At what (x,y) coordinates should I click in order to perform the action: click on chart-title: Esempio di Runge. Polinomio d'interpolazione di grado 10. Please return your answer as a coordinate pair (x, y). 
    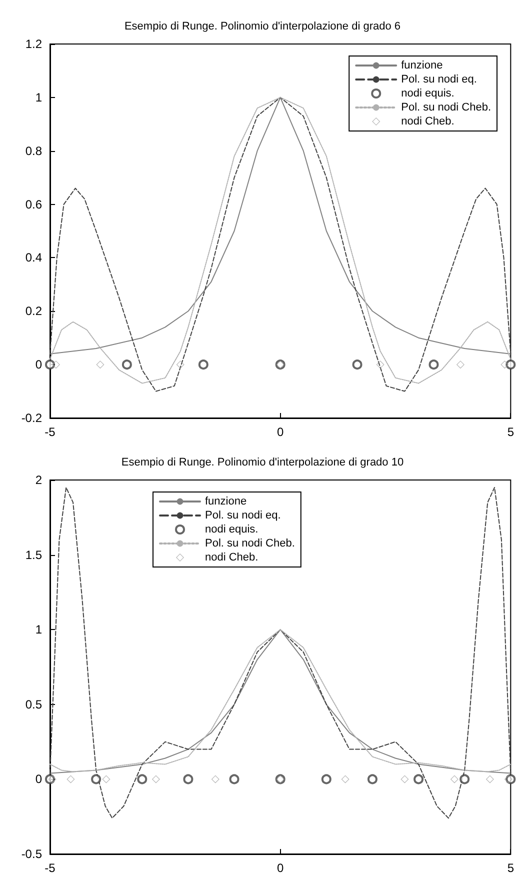
    Looking at the image, I should click on (262, 462).